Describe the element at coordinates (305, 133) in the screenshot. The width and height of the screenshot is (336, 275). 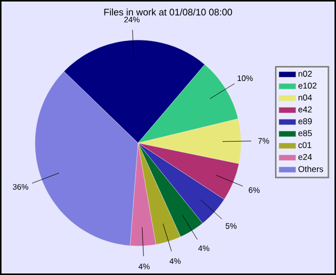
I see `legend-label: e85` at that location.